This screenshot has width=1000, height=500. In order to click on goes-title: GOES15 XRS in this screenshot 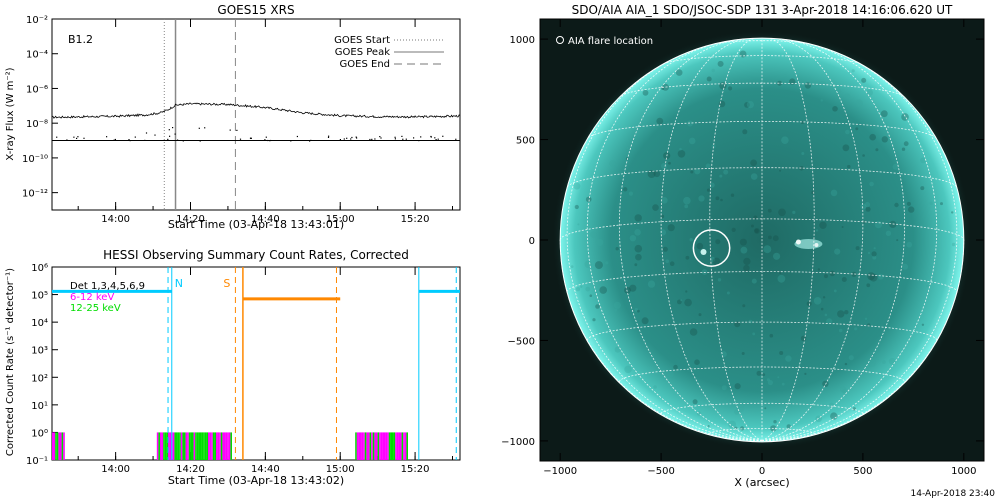, I will do `click(255, 10)`.